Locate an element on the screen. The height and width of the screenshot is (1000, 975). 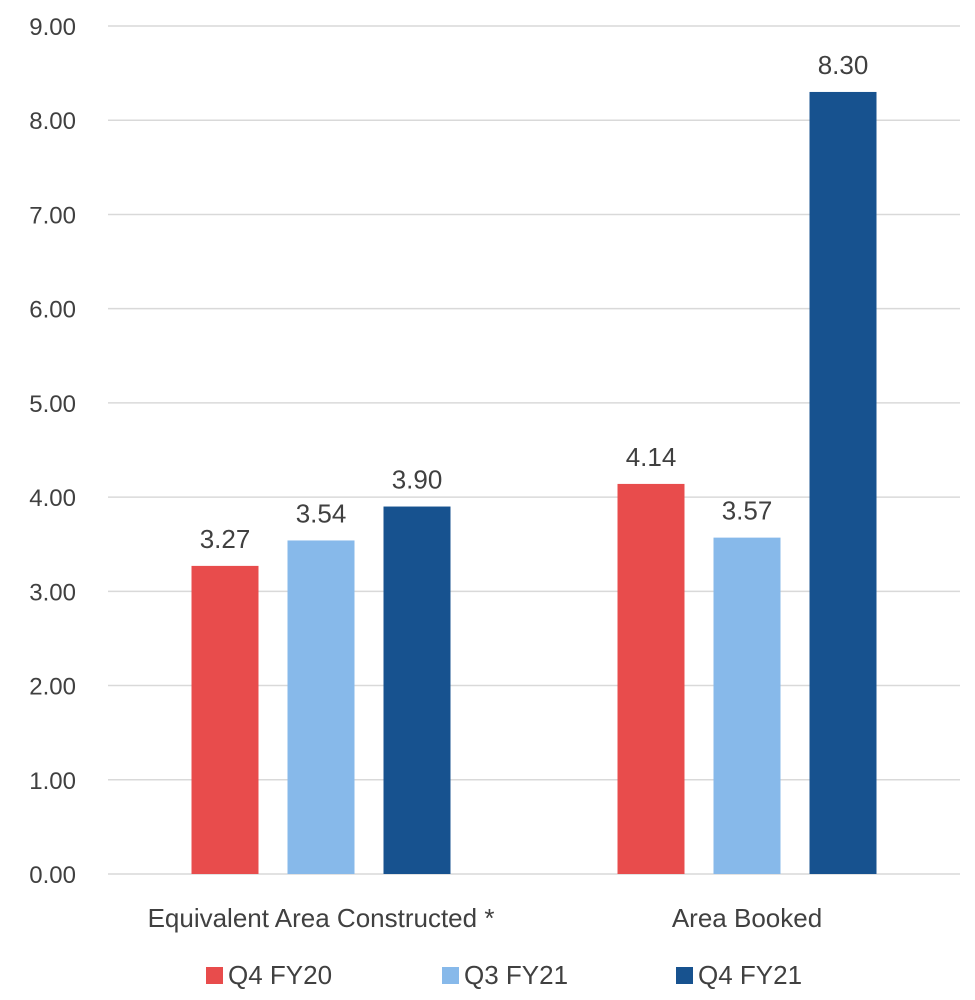
data-label: 3.57 is located at coordinates (747, 511).